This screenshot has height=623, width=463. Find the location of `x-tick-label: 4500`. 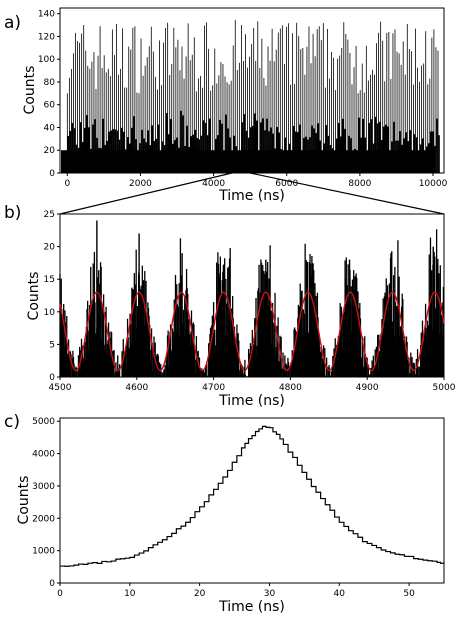

x-tick-label: 4500 is located at coordinates (60, 388).